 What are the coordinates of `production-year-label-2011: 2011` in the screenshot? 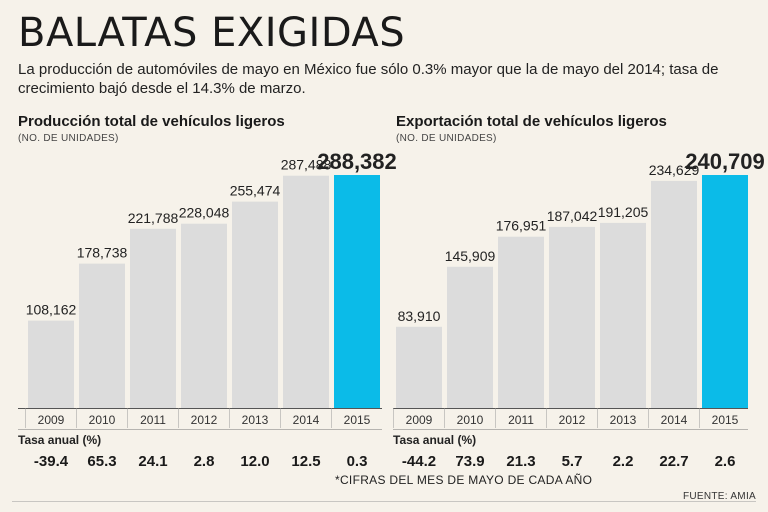 It's located at (153, 420).